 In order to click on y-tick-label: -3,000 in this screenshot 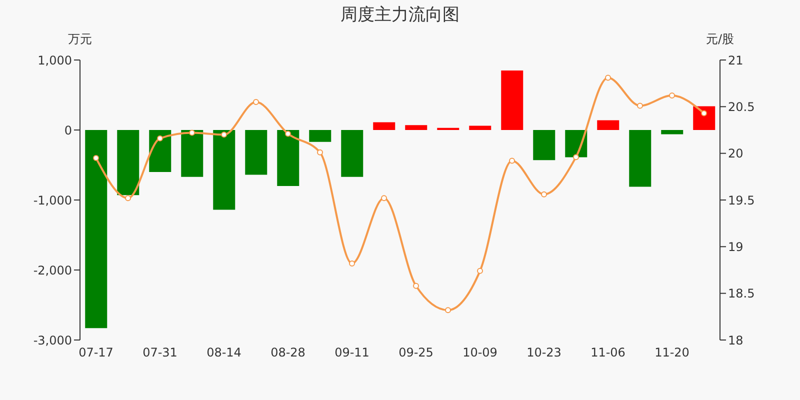, I will do `click(52, 340)`.